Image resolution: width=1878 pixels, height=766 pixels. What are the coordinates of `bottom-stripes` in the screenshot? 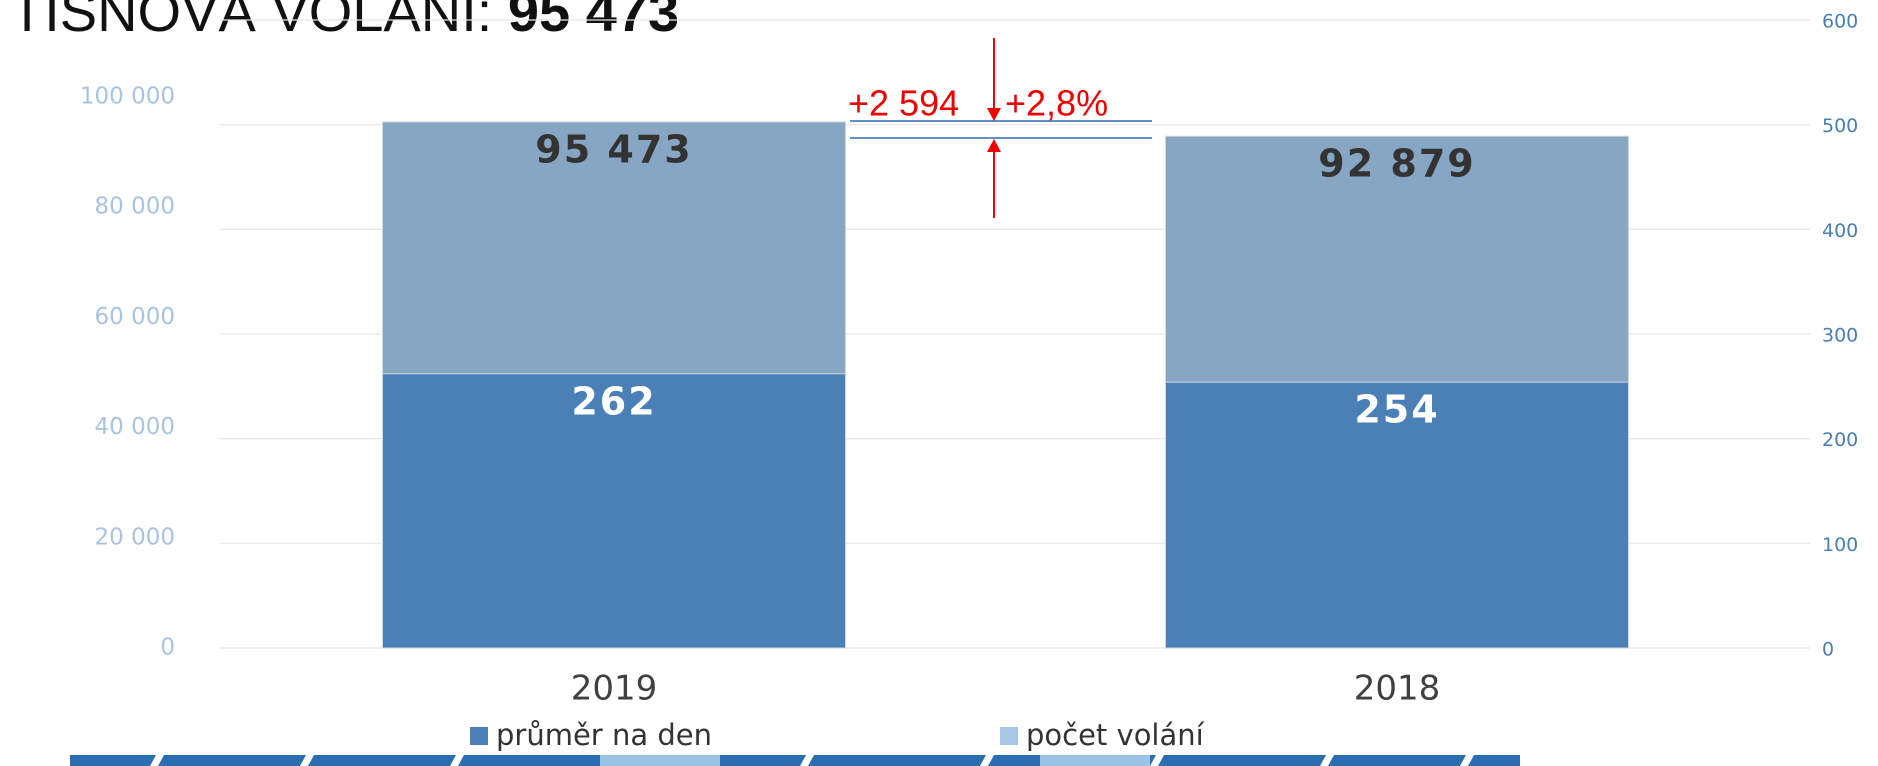 It's located at (795, 760).